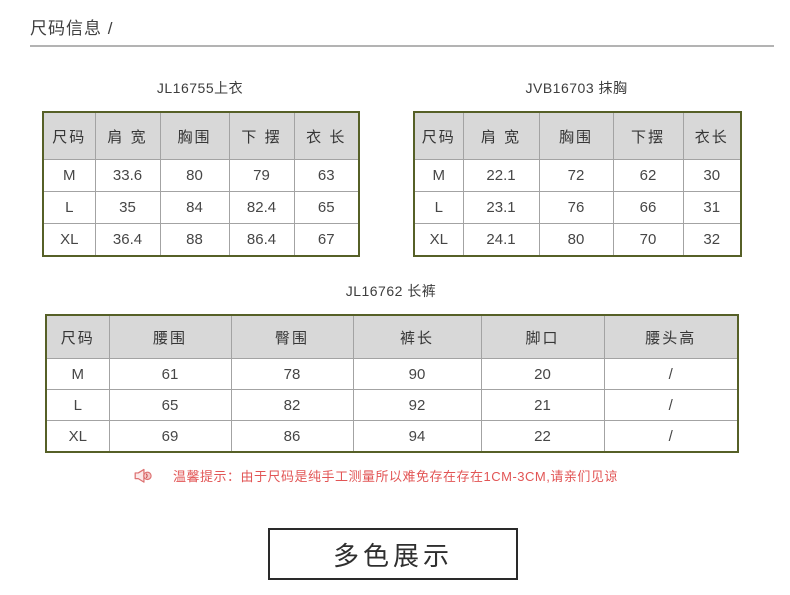 The width and height of the screenshot is (790, 595). What do you see at coordinates (170, 436) in the screenshot?
I see `measurement-cell: 69` at bounding box center [170, 436].